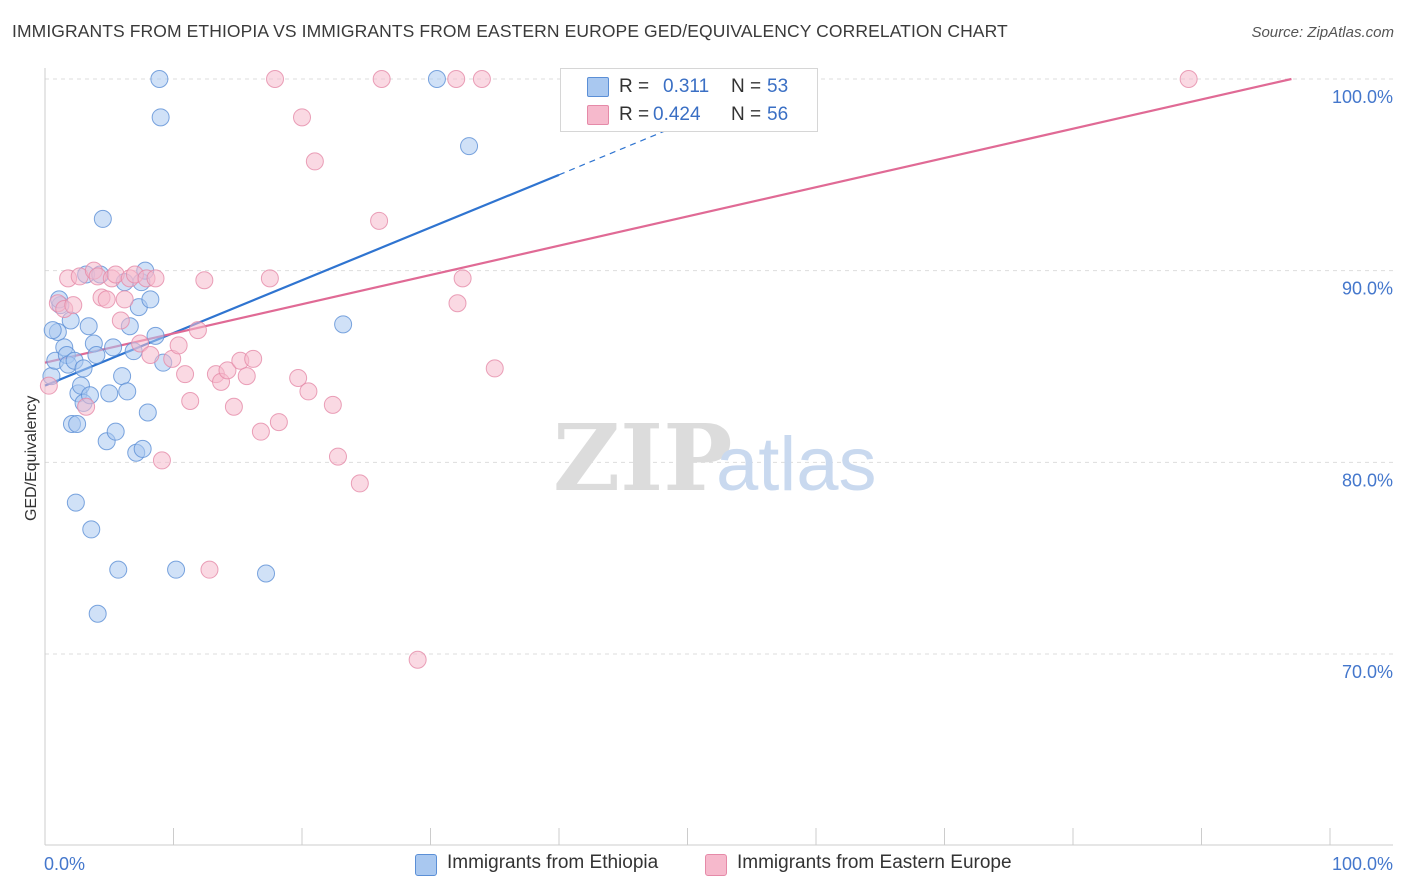  I want to click on watermark-zip: ZIP, so click(642, 458).